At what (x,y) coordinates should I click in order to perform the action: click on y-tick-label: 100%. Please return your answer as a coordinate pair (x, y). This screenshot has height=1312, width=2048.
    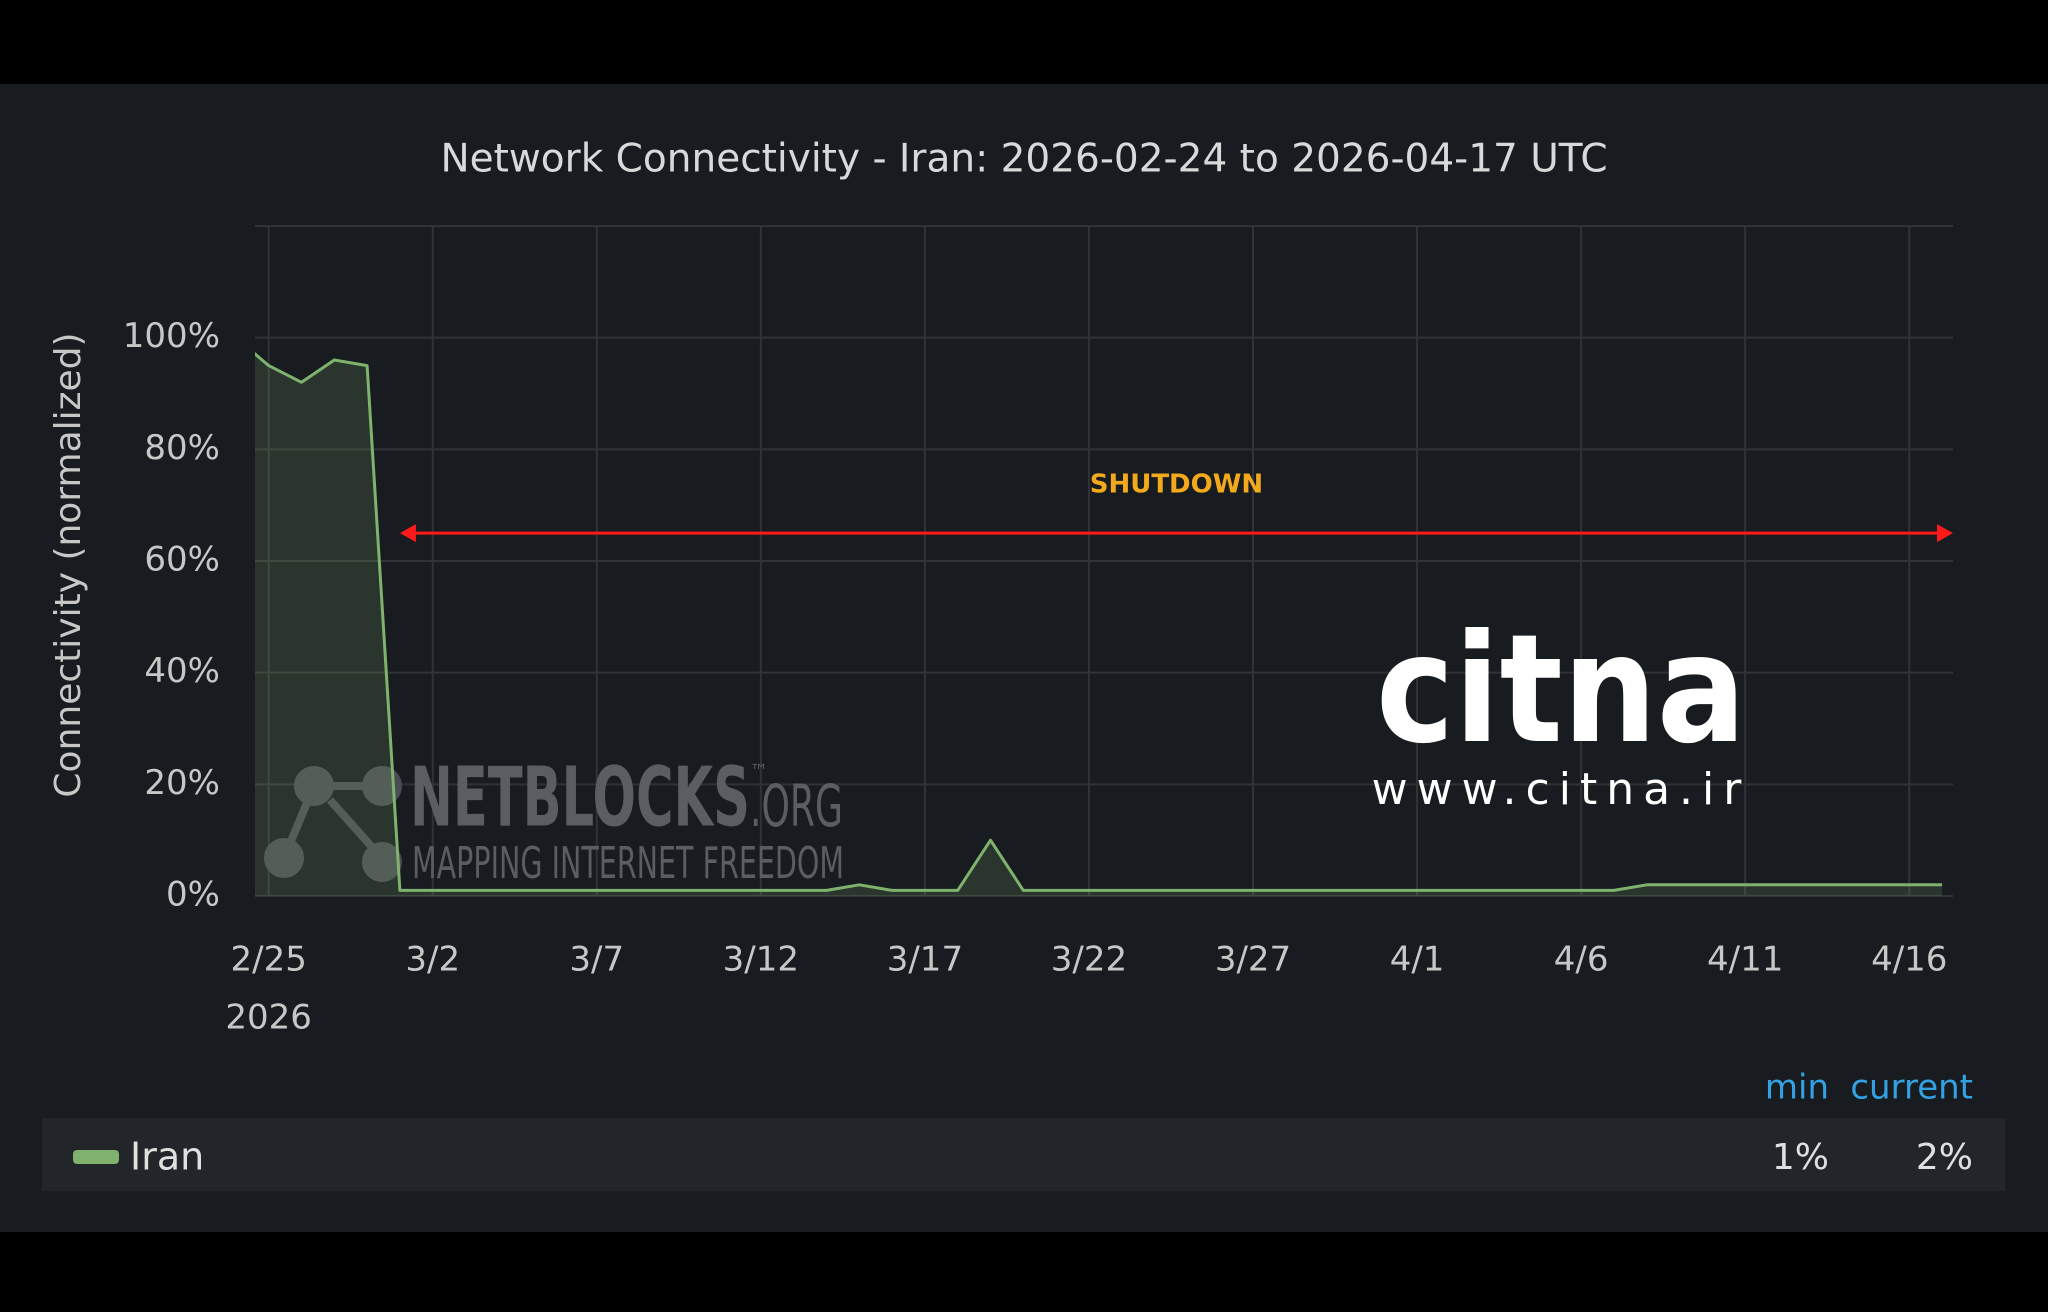
    Looking at the image, I should click on (171, 336).